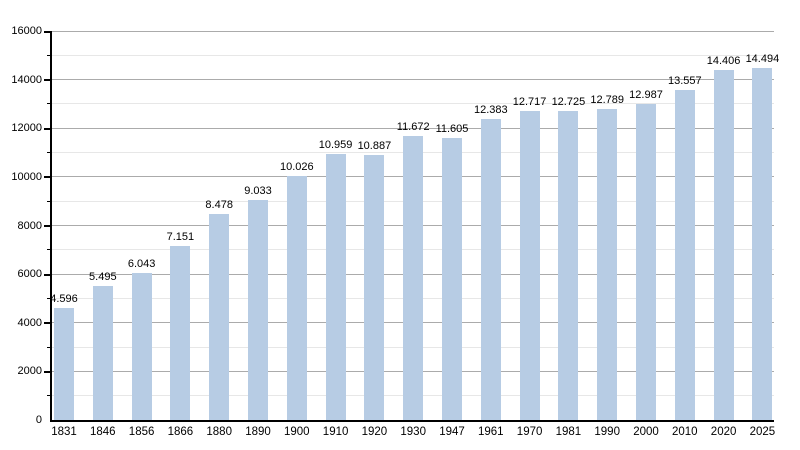 The height and width of the screenshot is (450, 800). What do you see at coordinates (141, 432) in the screenshot?
I see `x-axis-tick-label: 1856` at bounding box center [141, 432].